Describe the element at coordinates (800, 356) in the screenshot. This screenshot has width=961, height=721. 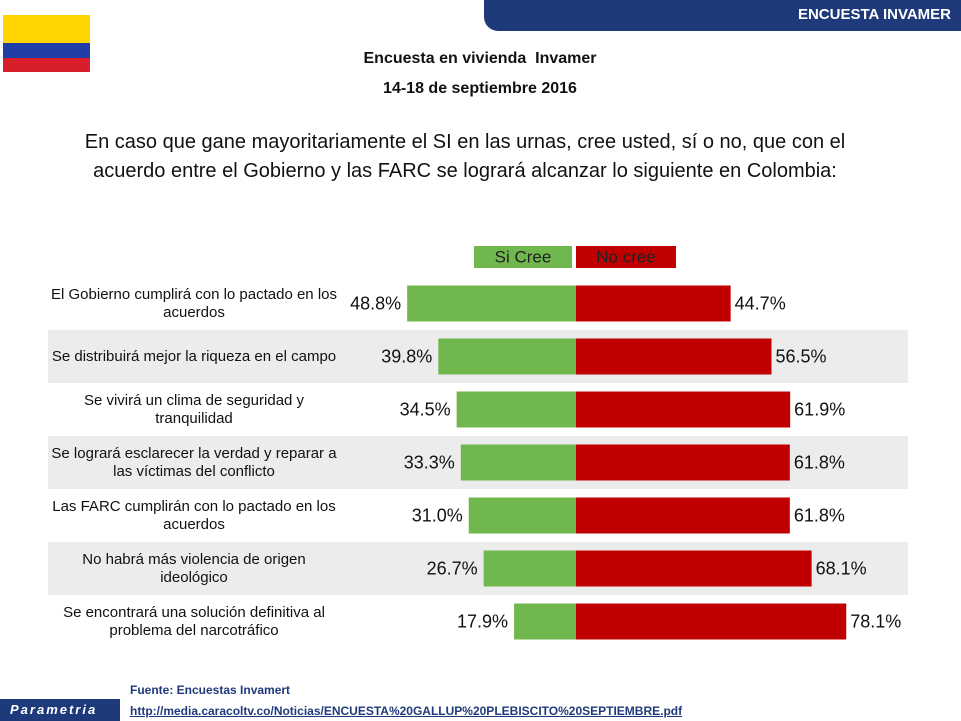
I see `value-label: 56.5%` at that location.